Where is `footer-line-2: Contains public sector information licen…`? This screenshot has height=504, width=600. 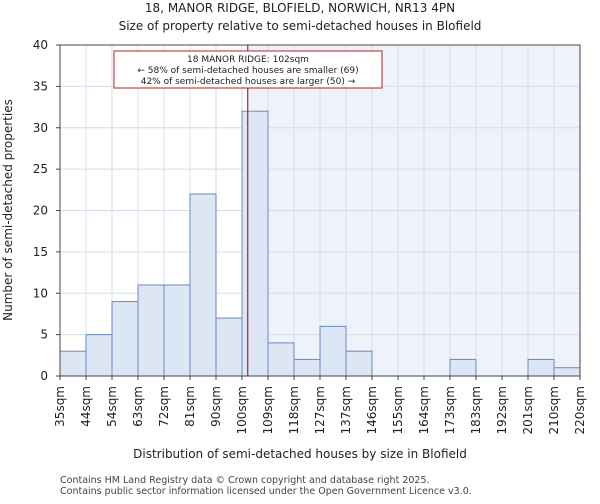
footer-line-2: Contains public sector information licen… is located at coordinates (266, 491).